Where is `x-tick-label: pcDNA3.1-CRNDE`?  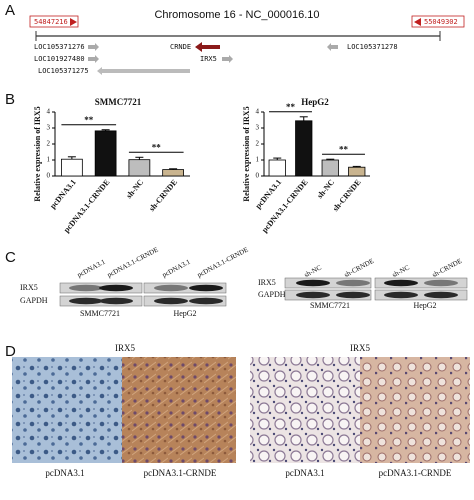 x-tick-label: pcDNA3.1-CRNDE is located at coordinates (285, 206).